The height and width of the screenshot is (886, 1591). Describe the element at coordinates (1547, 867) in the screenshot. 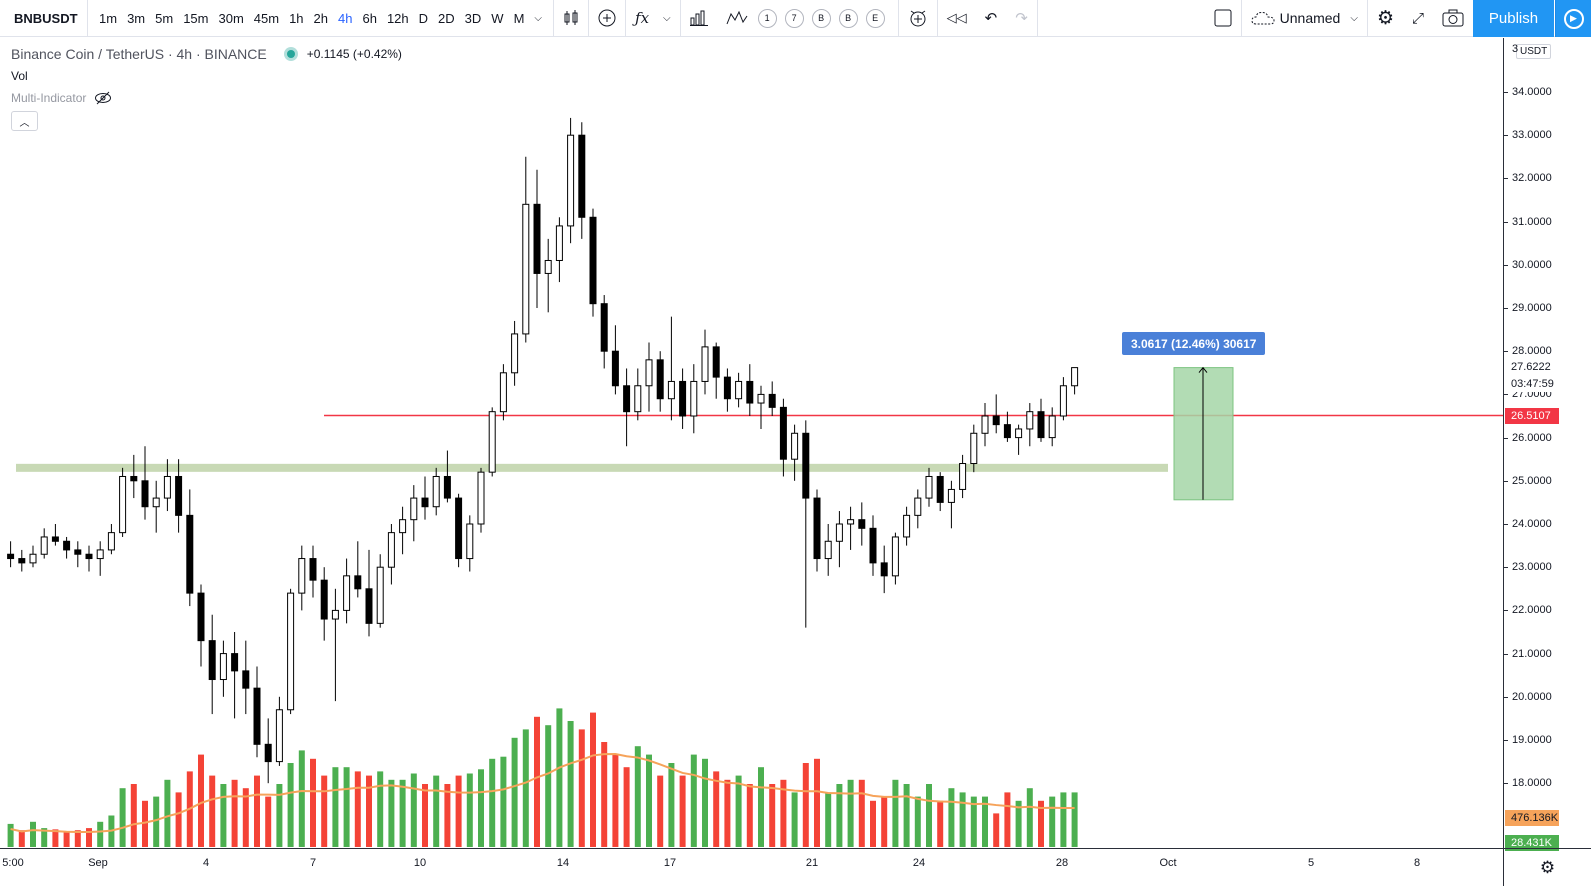

I see `chart-settings-corner-button: ⚙` at that location.